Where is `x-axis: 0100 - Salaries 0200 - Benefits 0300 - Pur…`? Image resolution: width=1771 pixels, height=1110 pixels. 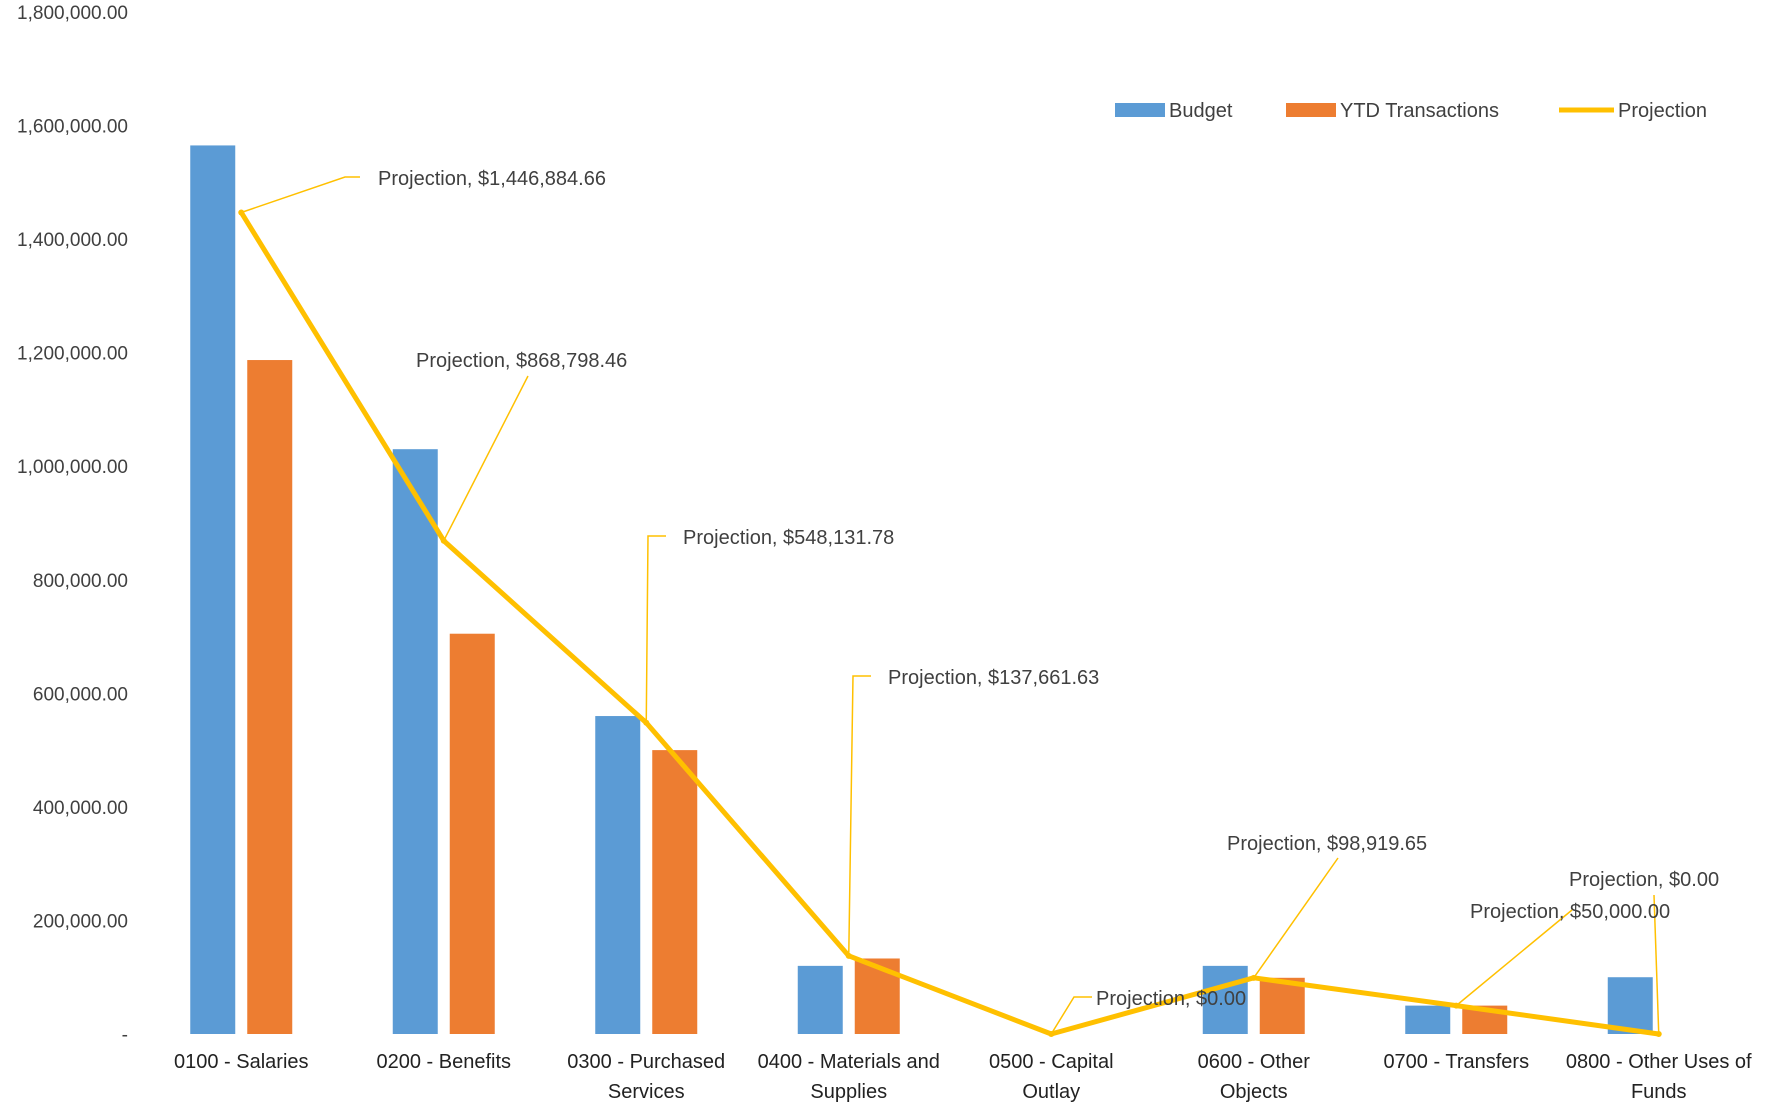
x-axis: 0100 - Salaries 0200 - Benefits 0300 - Pur… is located at coordinates (963, 1077).